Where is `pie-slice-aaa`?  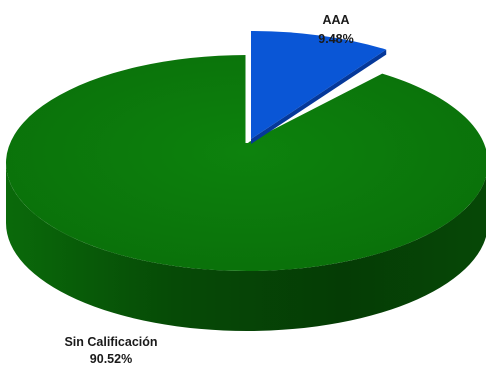
pie-slice-aaa is located at coordinates (319, 85).